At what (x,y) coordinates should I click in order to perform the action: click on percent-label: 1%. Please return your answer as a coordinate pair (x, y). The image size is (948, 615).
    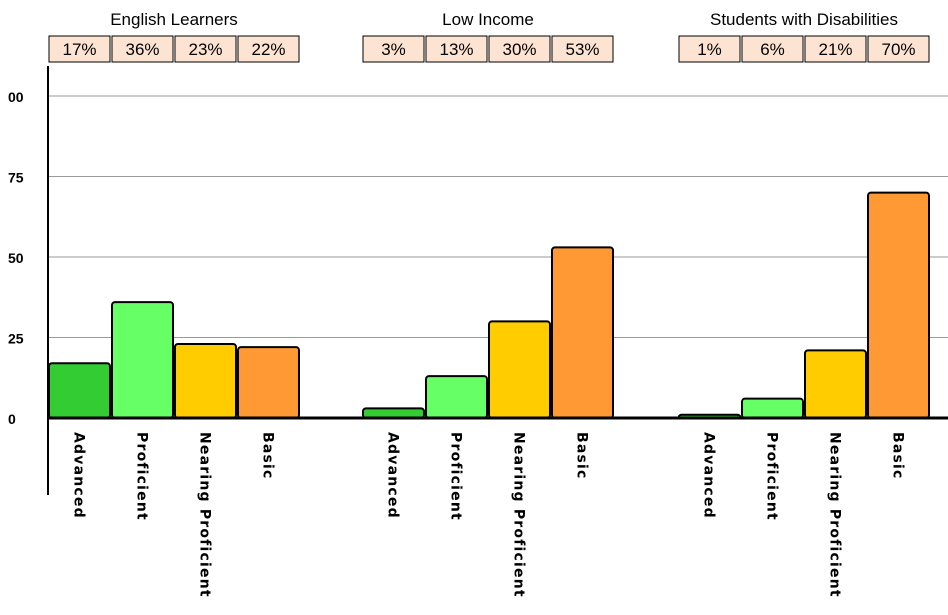
    Looking at the image, I should click on (709, 49).